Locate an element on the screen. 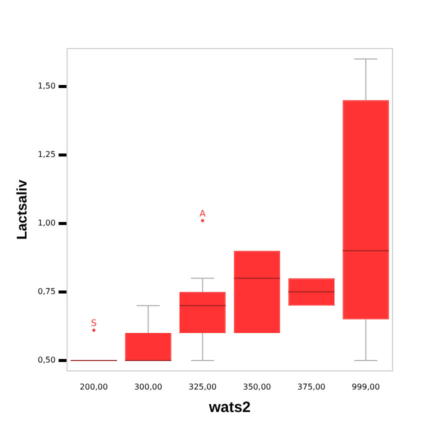 This screenshot has height=431, width=435. y-tick-label: 1,00 is located at coordinates (47, 223).